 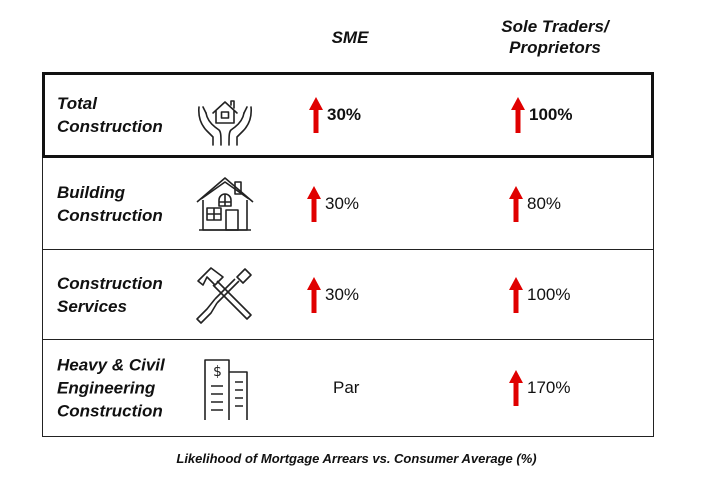 I want to click on row-label-line: Building, so click(x=91, y=192).